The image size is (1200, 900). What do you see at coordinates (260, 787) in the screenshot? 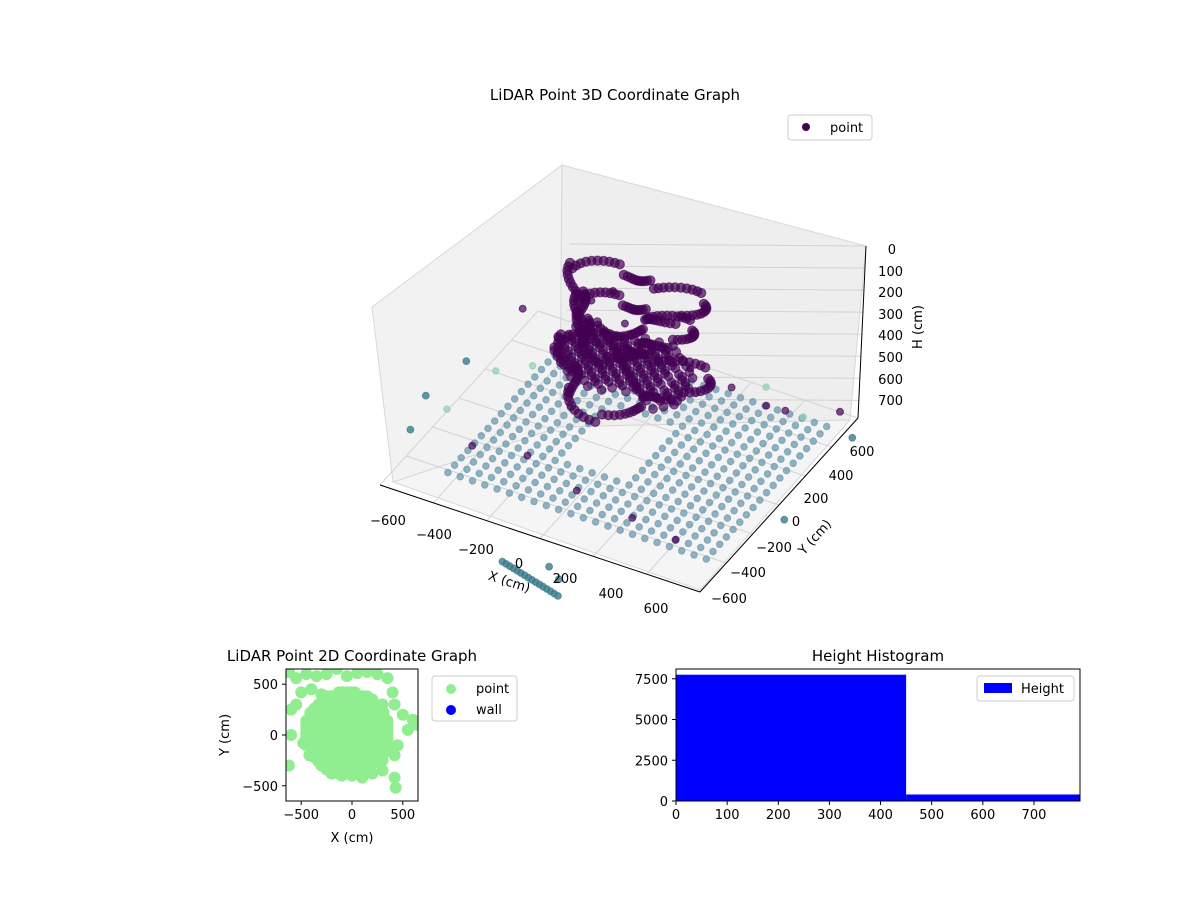
I see `y-tick-label: −500` at bounding box center [260, 787].